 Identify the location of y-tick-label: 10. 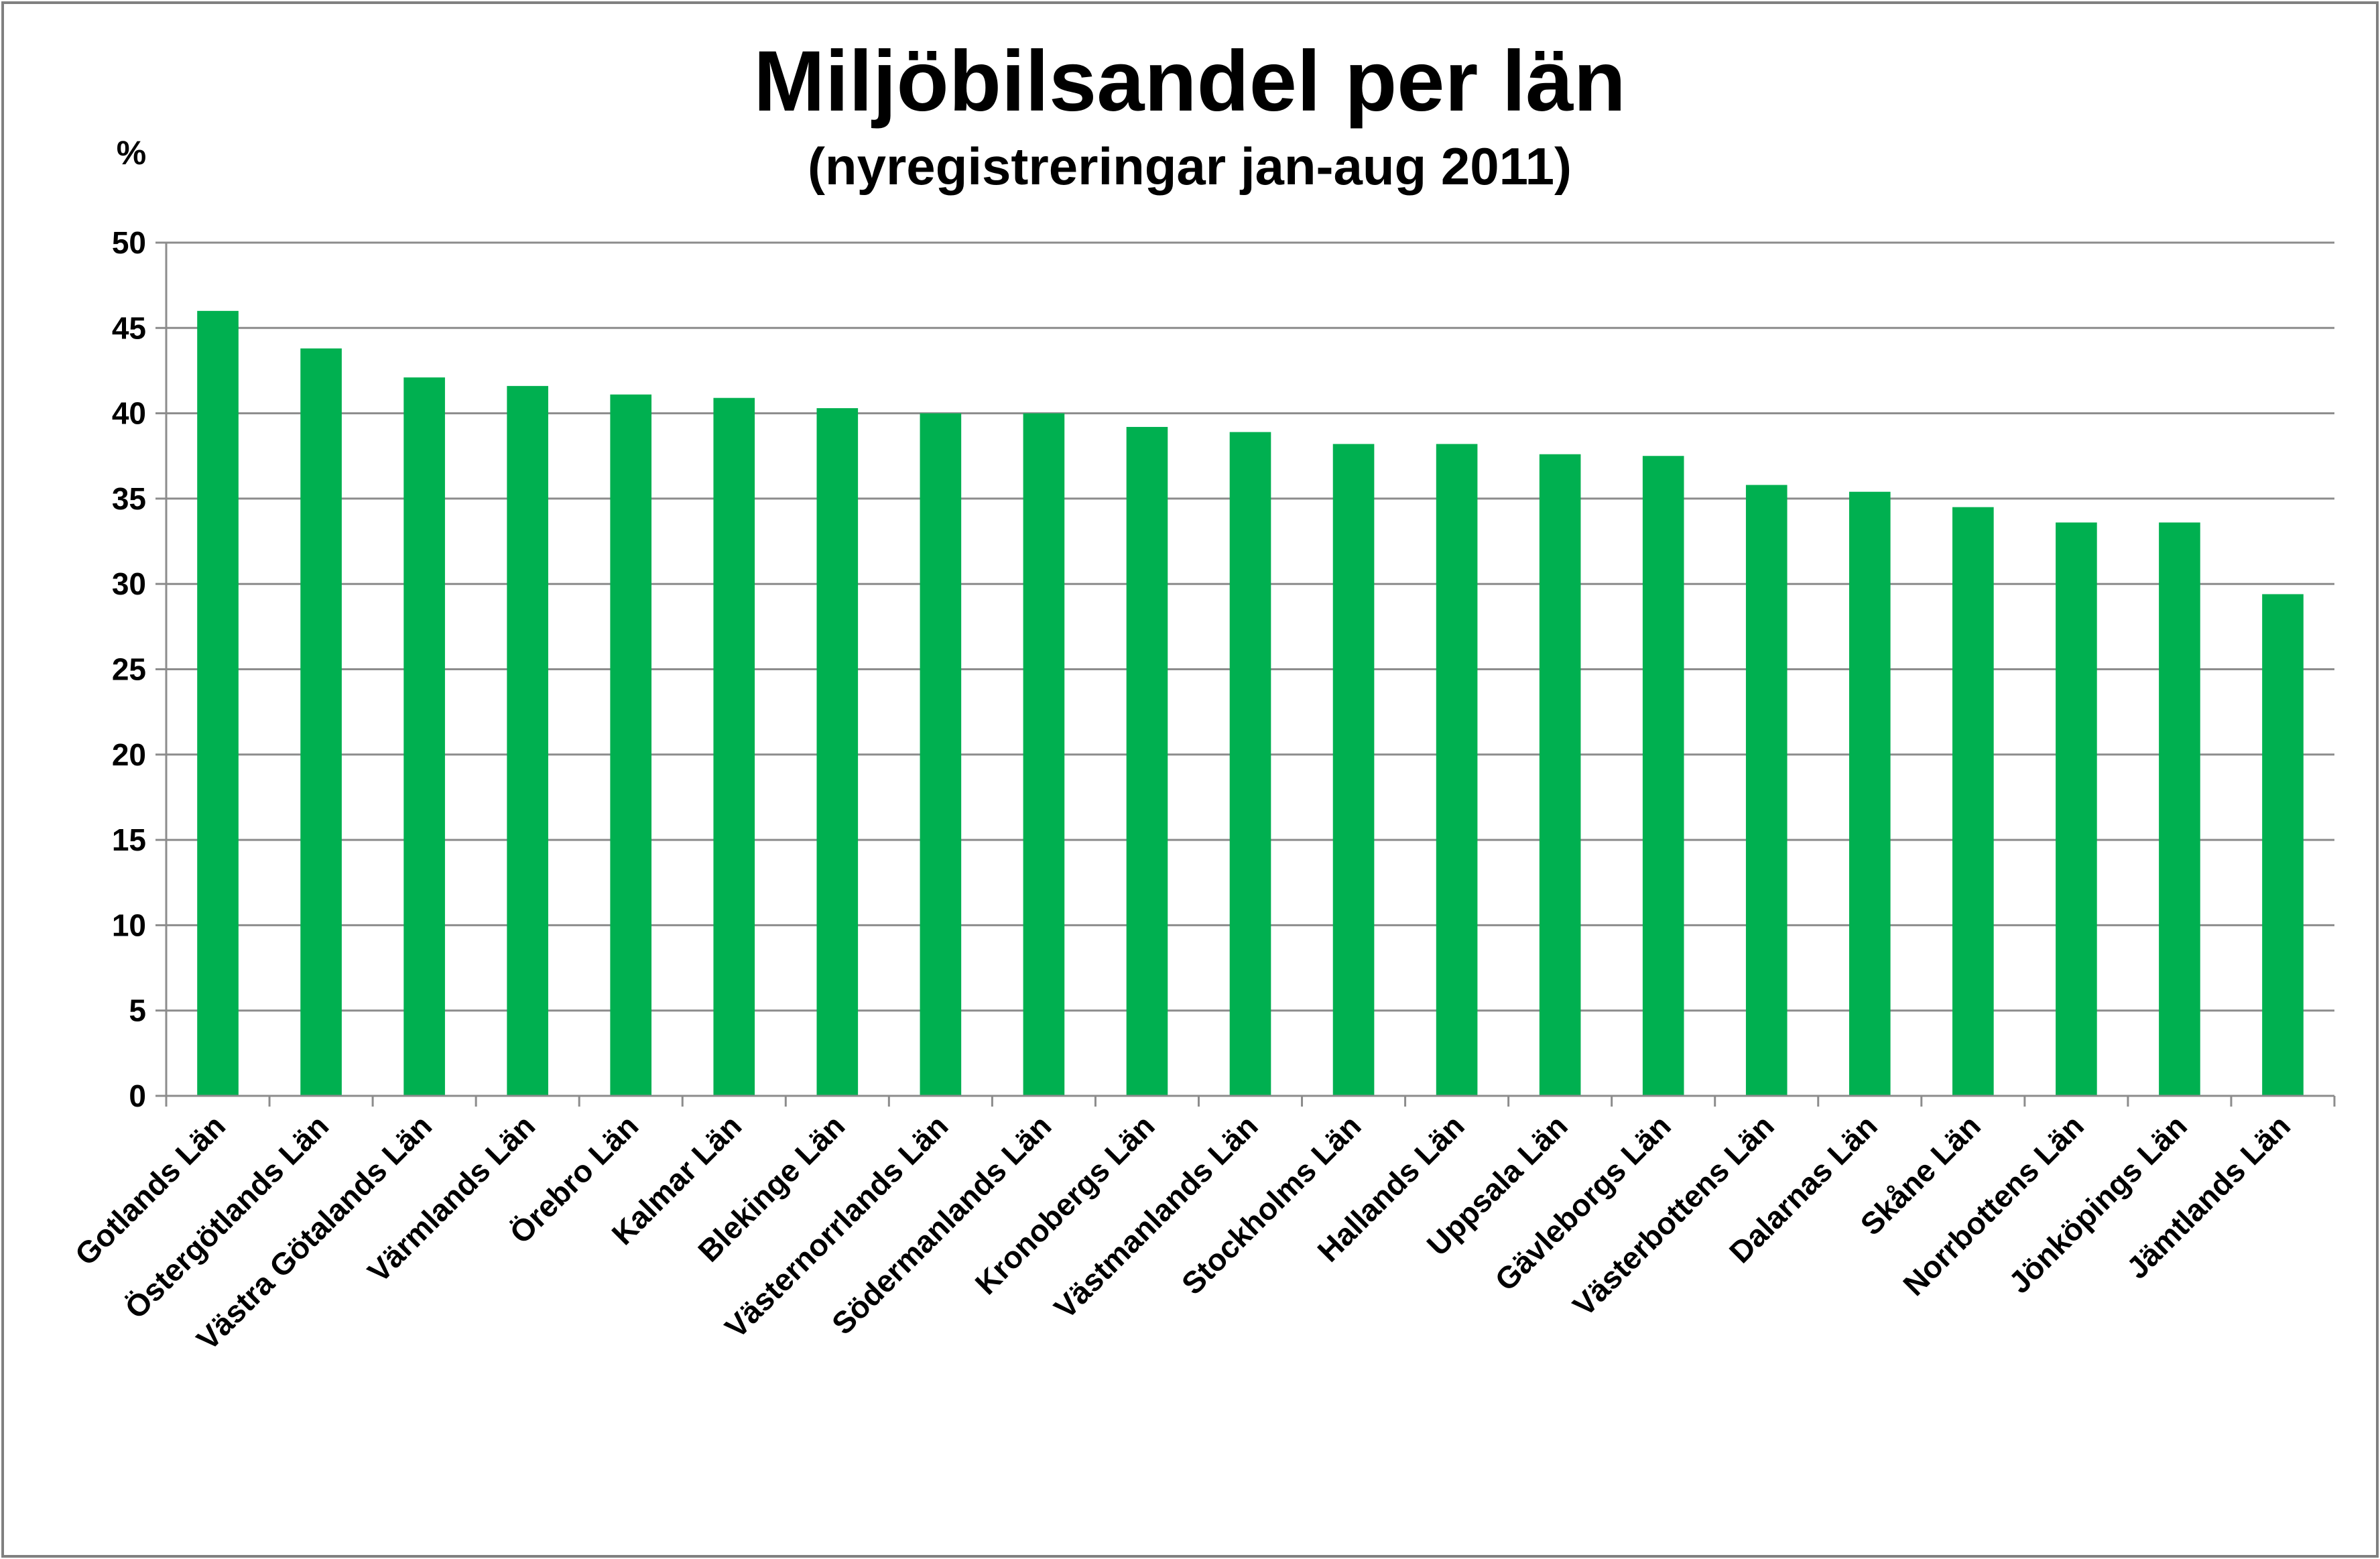
(129, 925).